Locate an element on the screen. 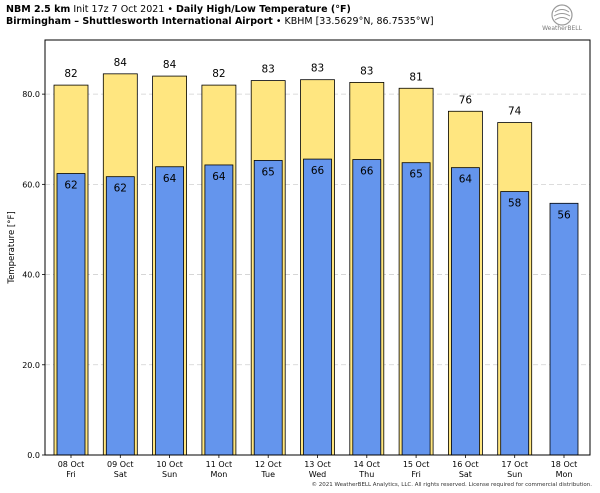 The width and height of the screenshot is (600, 493). y-tick-label: 20.0 is located at coordinates (31, 365).